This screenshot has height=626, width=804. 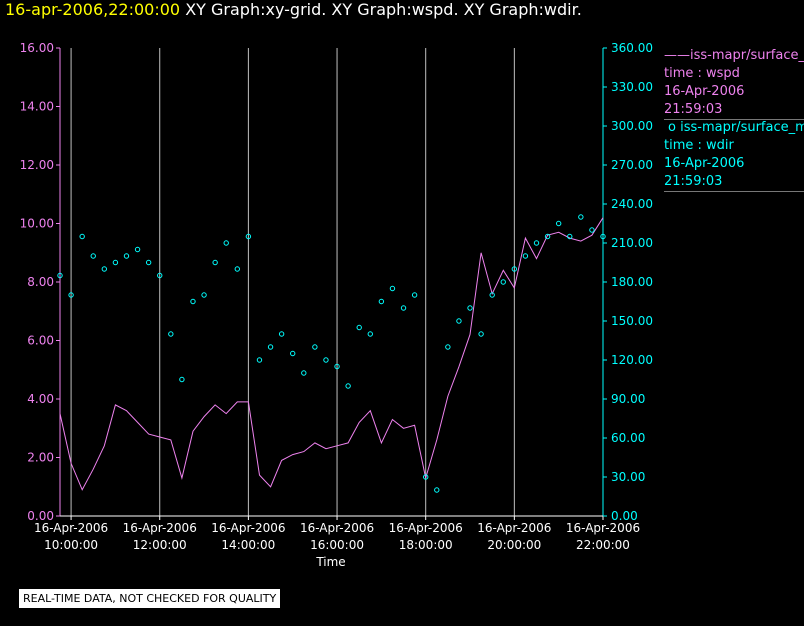 What do you see at coordinates (248, 545) in the screenshot?
I see `x-tick-label-time: 14:00:00` at bounding box center [248, 545].